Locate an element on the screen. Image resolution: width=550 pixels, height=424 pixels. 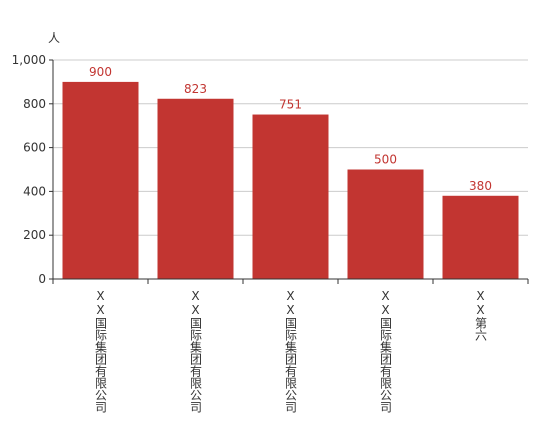
y-tick-label: 600 is located at coordinates (34, 148).